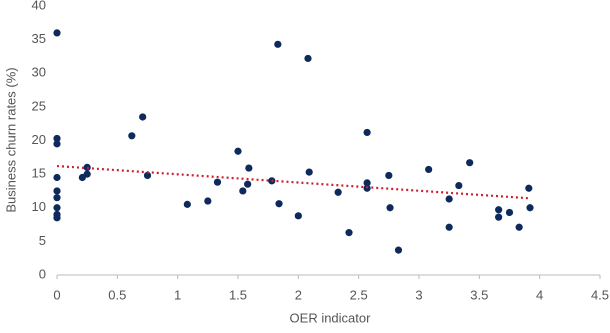  What do you see at coordinates (39, 173) in the screenshot?
I see `y-tick-label: 15` at bounding box center [39, 173].